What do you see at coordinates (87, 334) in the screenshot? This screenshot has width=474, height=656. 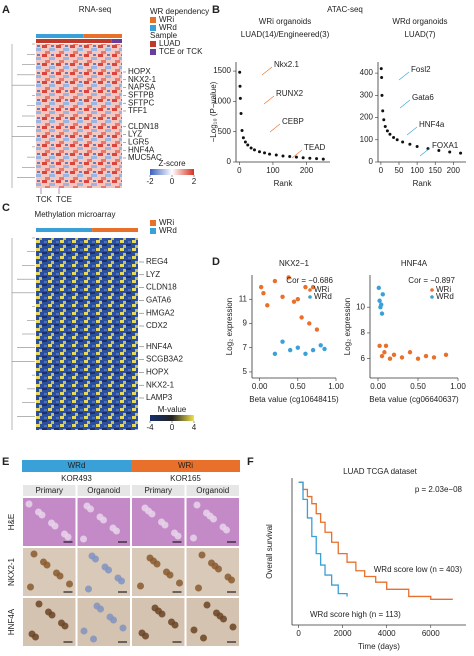 I see `heatmap-body` at bounding box center [87, 334].